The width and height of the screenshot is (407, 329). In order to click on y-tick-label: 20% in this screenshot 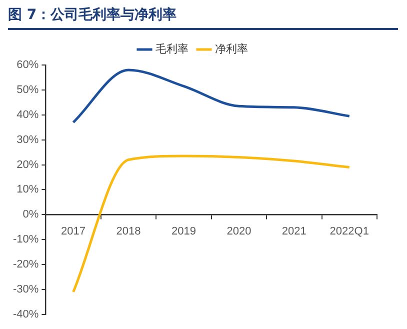, I will do `click(27, 164)`.